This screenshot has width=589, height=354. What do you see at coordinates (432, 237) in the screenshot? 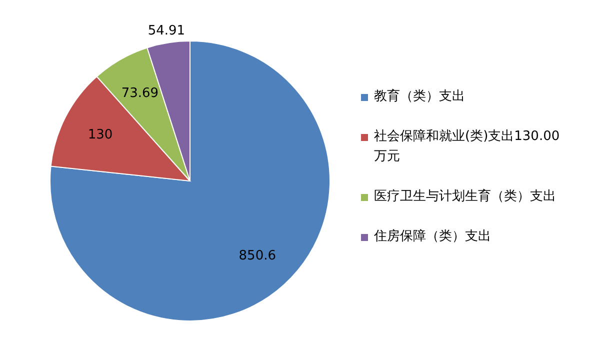
I see `legend-label: 住房保障（类）支出` at bounding box center [432, 237].